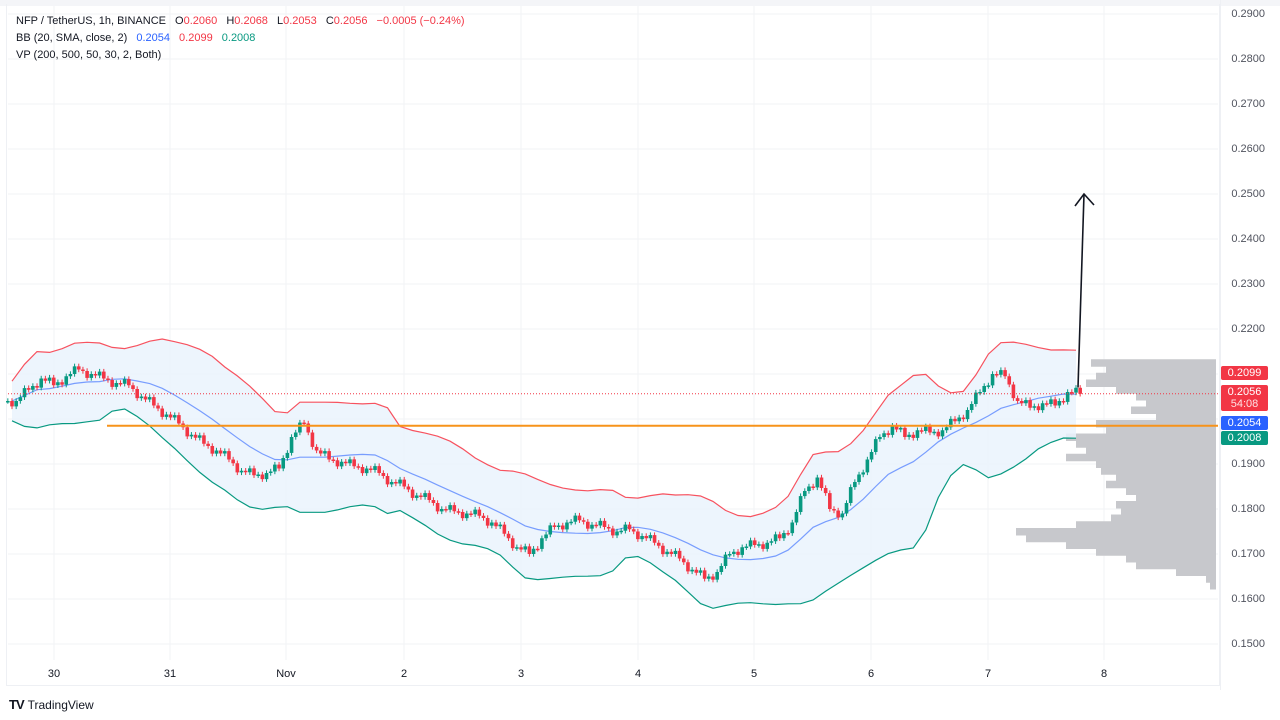 This screenshot has width=1280, height=720. What do you see at coordinates (1248, 149) in the screenshot?
I see `price-tick: 0.2600` at bounding box center [1248, 149].